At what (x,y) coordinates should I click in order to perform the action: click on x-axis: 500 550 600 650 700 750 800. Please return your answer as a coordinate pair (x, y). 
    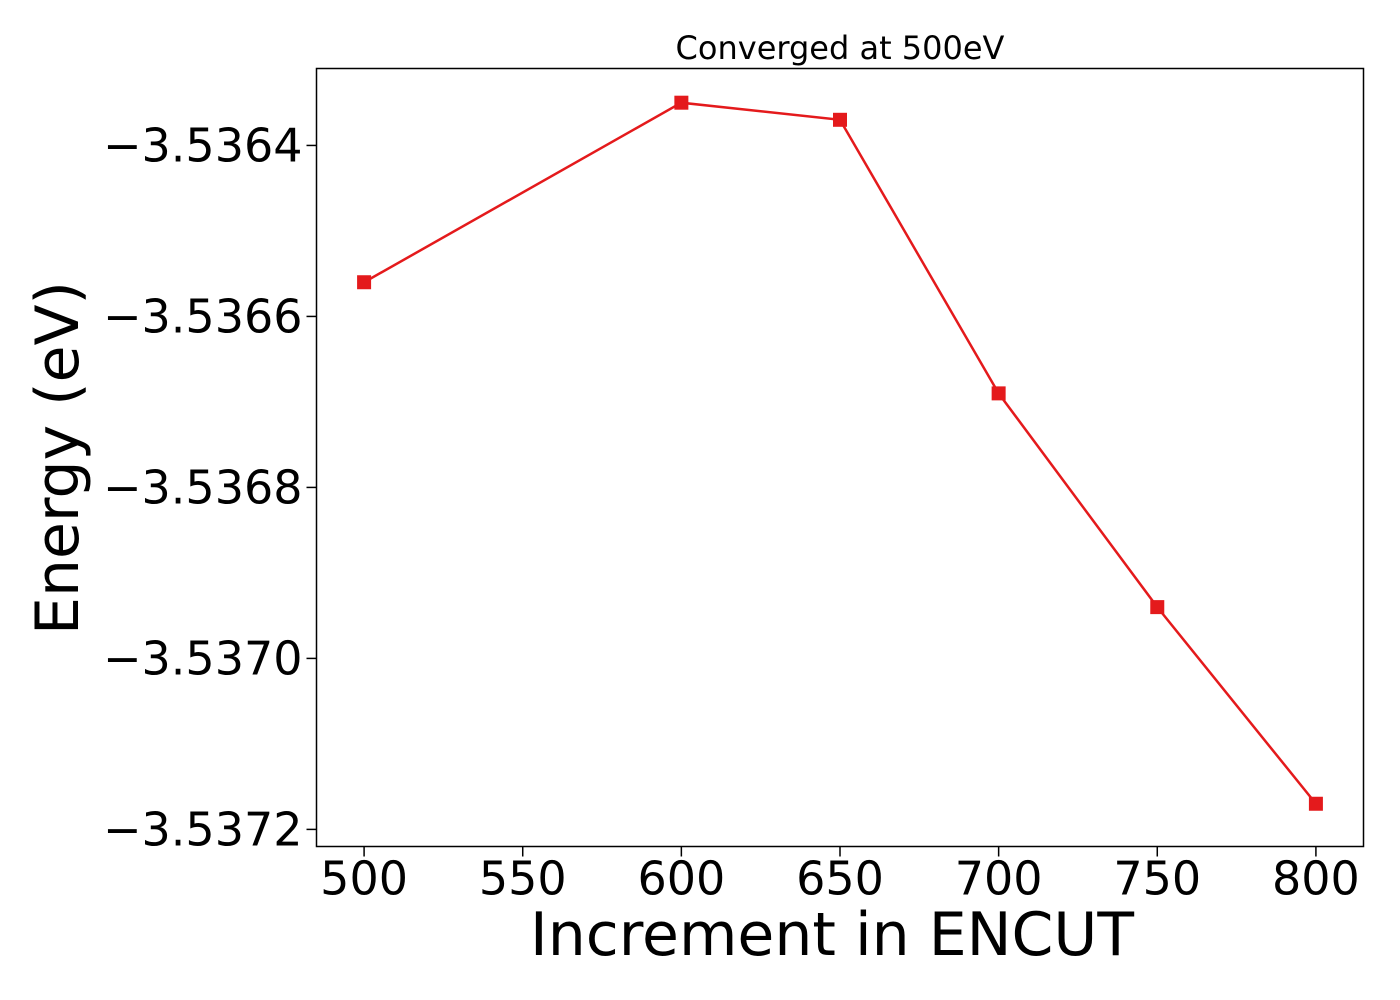
    Looking at the image, I should click on (840, 876).